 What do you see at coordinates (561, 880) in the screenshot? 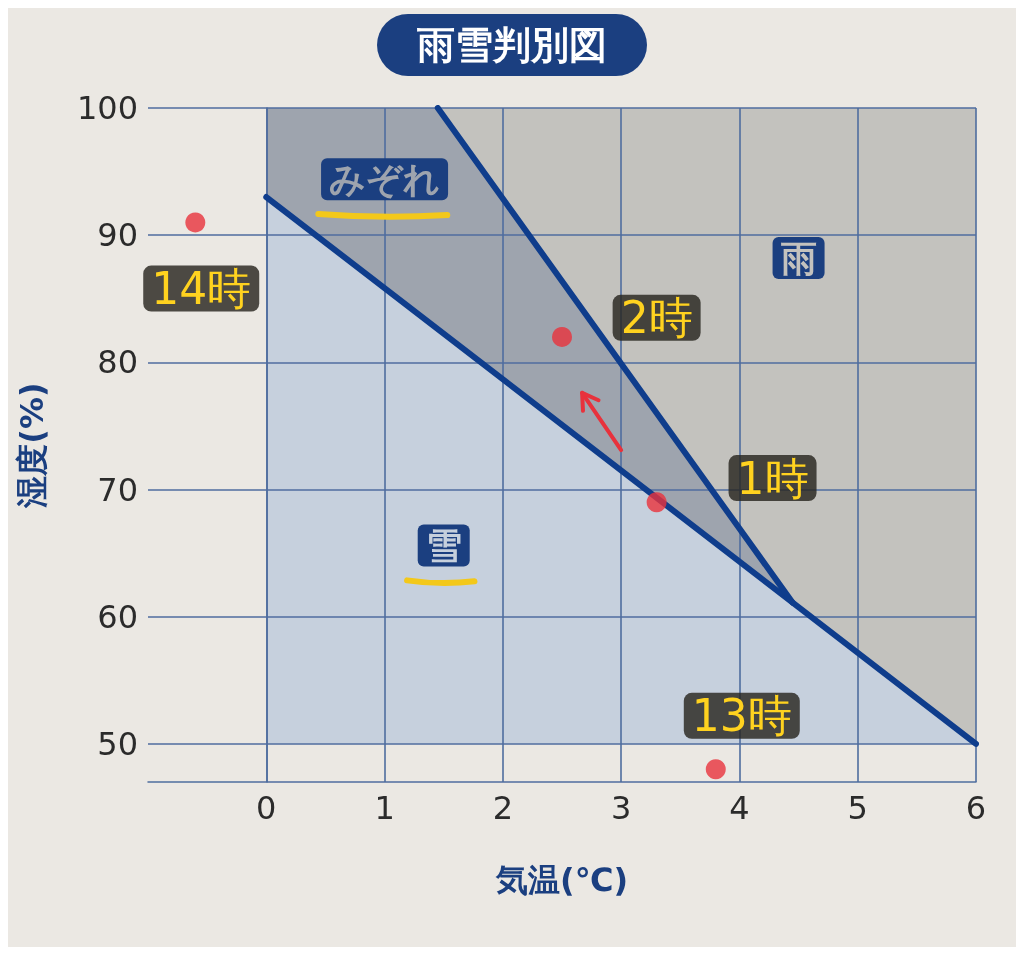
I see `x-axis-title: 気温(℃)` at bounding box center [561, 880].